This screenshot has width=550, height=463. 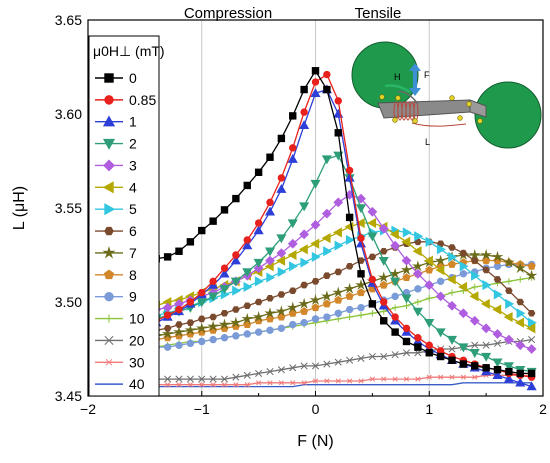 I want to click on inset-illustration: H F L, so click(x=446, y=95).